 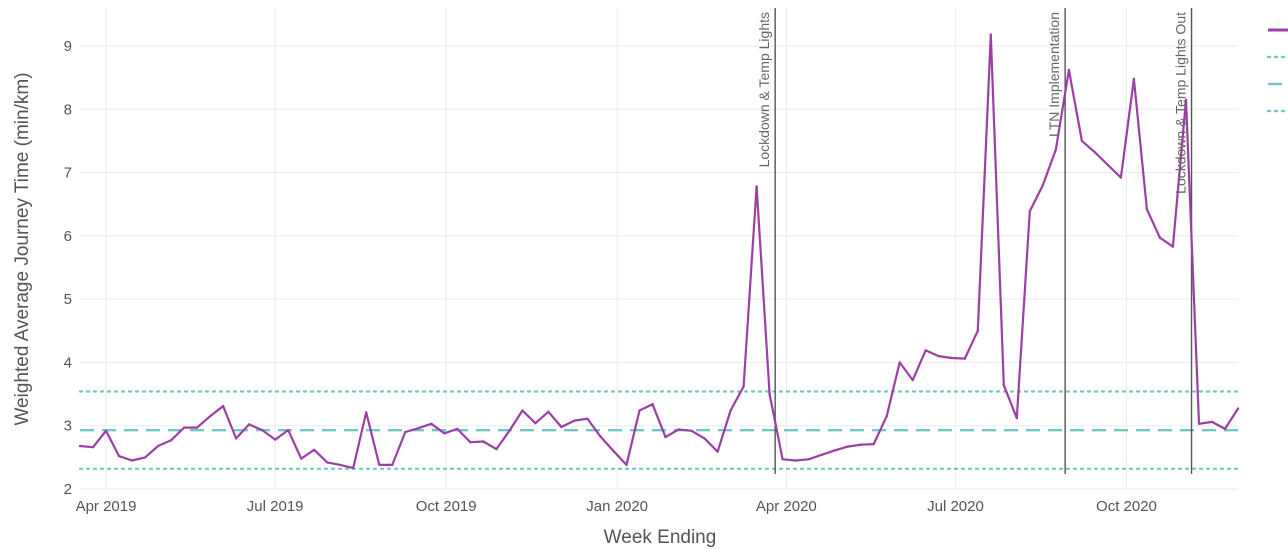 I want to click on legend, so click(x=1277, y=70).